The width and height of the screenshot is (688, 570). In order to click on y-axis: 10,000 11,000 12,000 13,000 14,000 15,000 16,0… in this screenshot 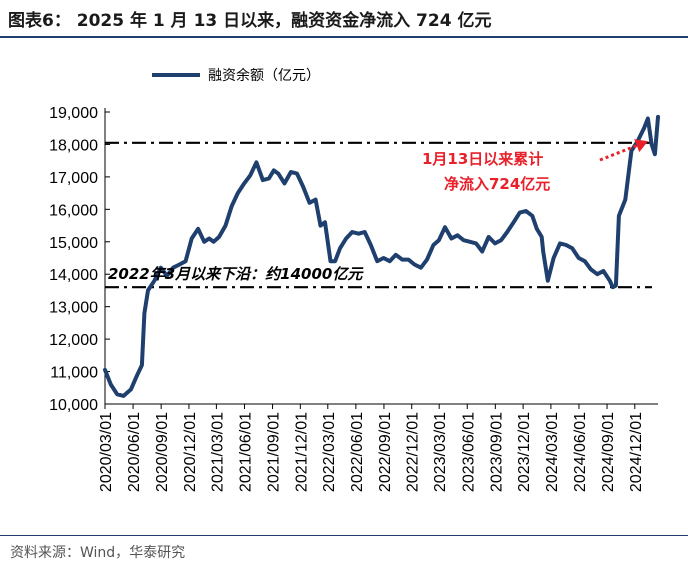, I will do `click(79, 259)`.